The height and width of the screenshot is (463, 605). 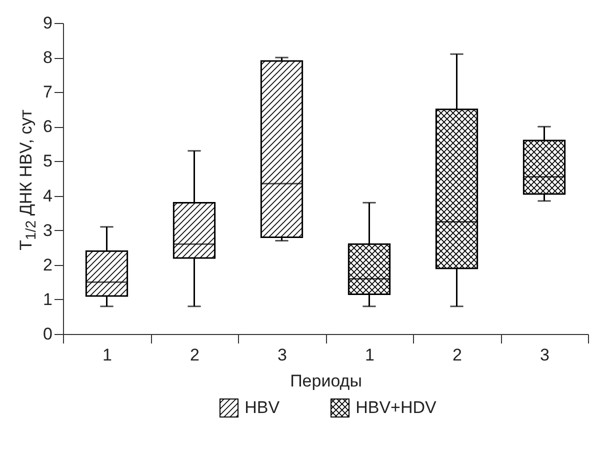 What do you see at coordinates (47, 230) in the screenshot?
I see `y-tick-label: 3` at bounding box center [47, 230].